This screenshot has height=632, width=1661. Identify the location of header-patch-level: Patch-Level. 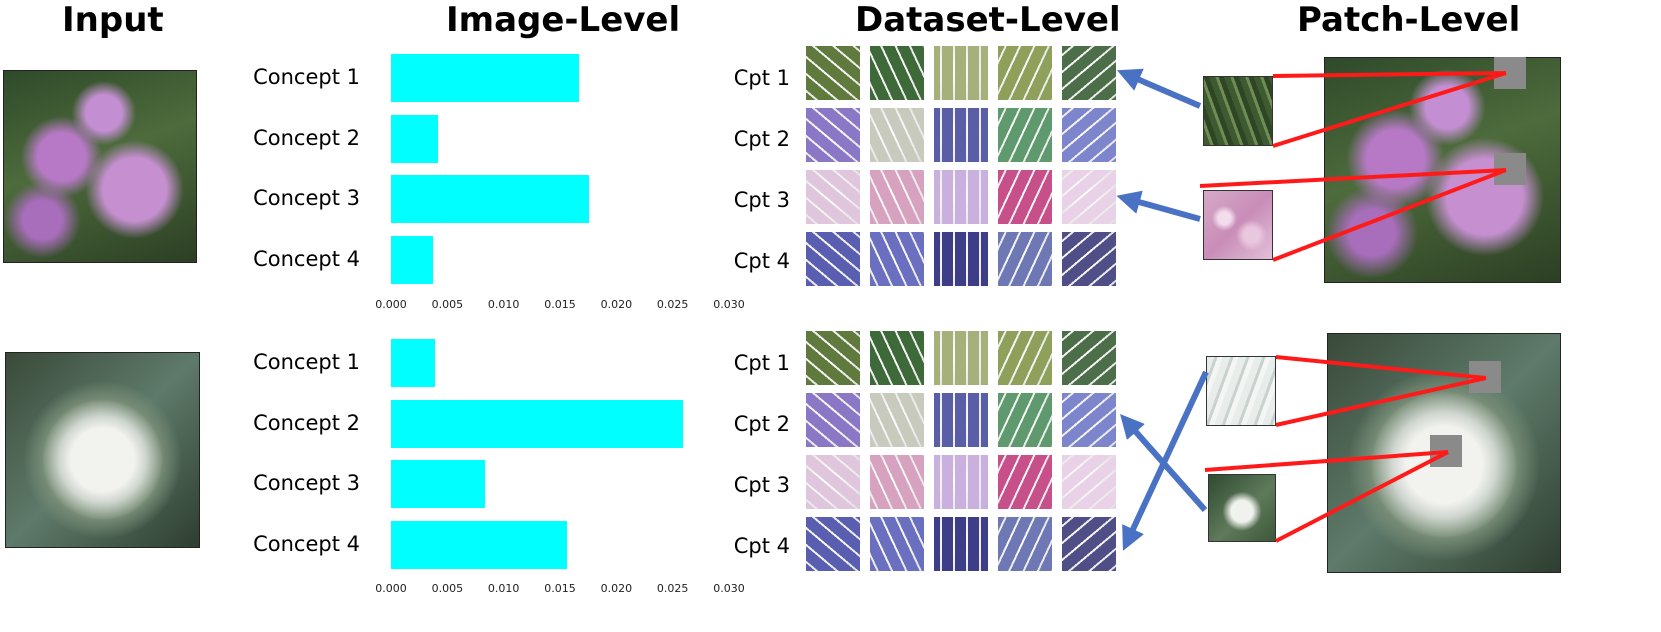
(1409, 20).